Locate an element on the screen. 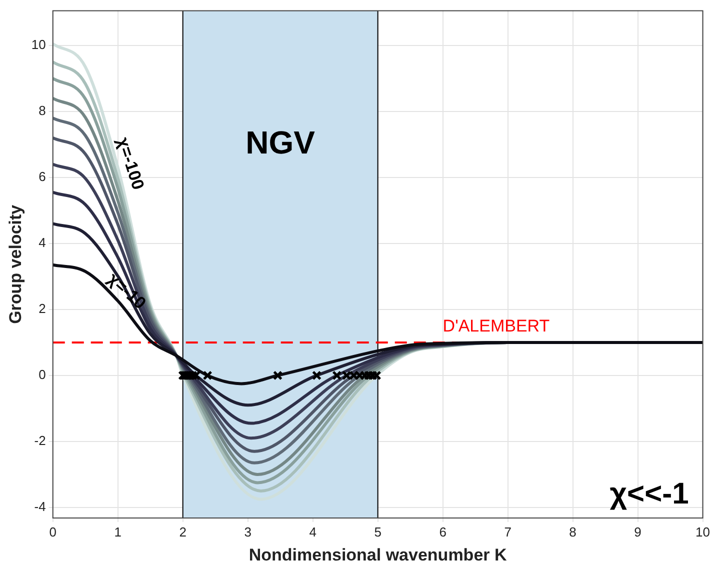 The image size is (713, 570). x-tick-label: 2 is located at coordinates (182, 532).